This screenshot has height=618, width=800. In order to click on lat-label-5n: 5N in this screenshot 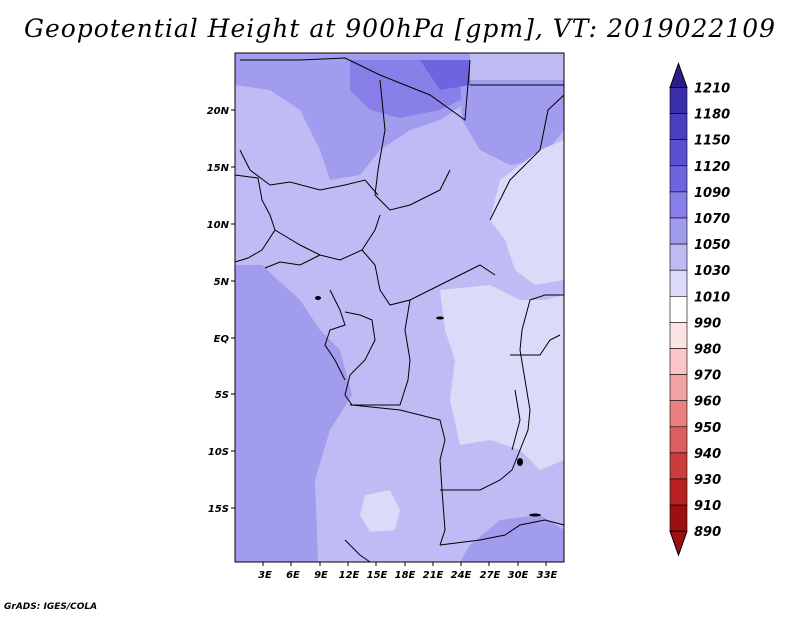, I will do `click(222, 282)`.